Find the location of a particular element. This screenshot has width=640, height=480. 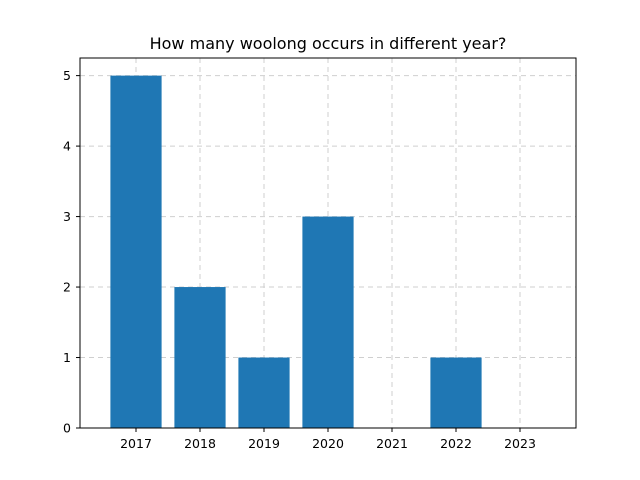

x-tick-label-2018: 2018 is located at coordinates (200, 443).